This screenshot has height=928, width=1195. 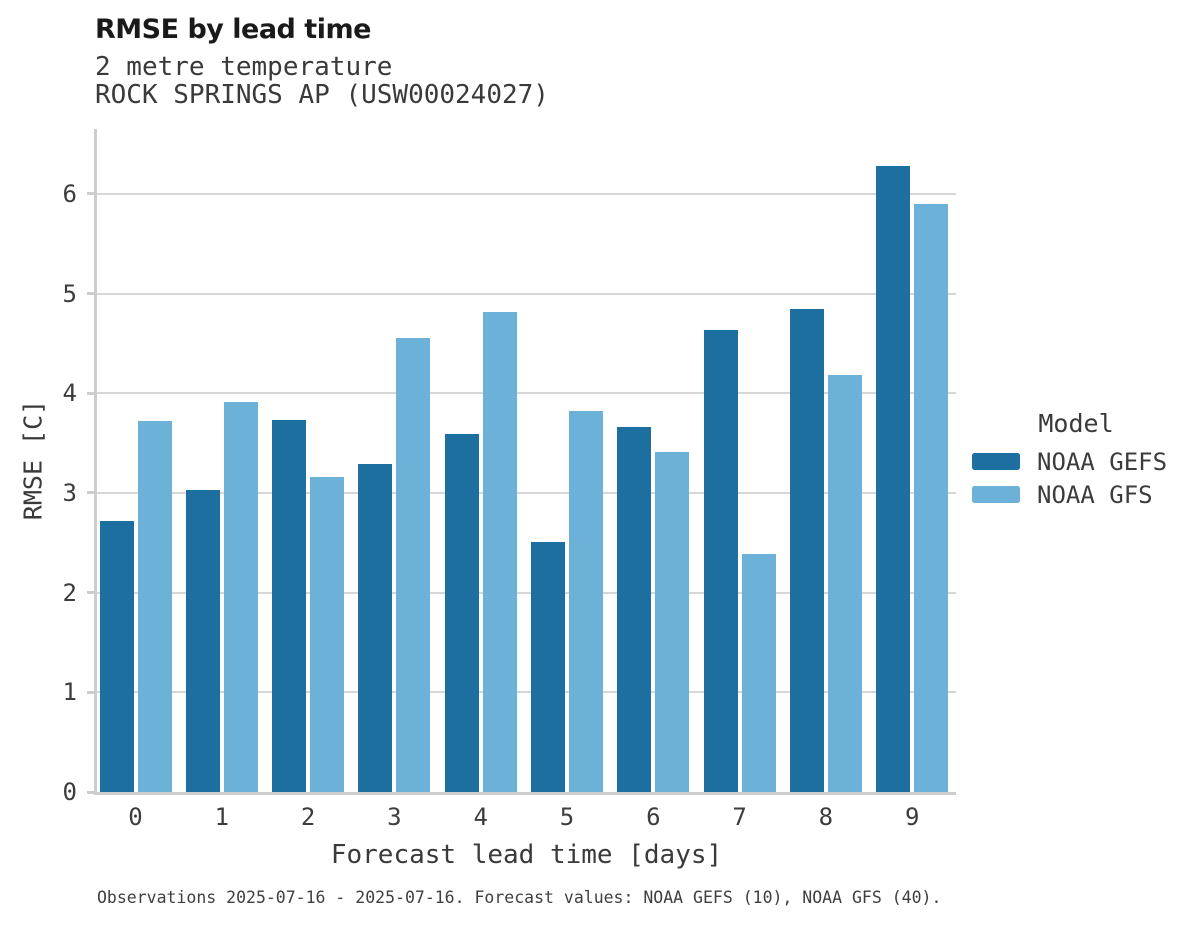 I want to click on y-axis-spine, so click(x=95, y=462).